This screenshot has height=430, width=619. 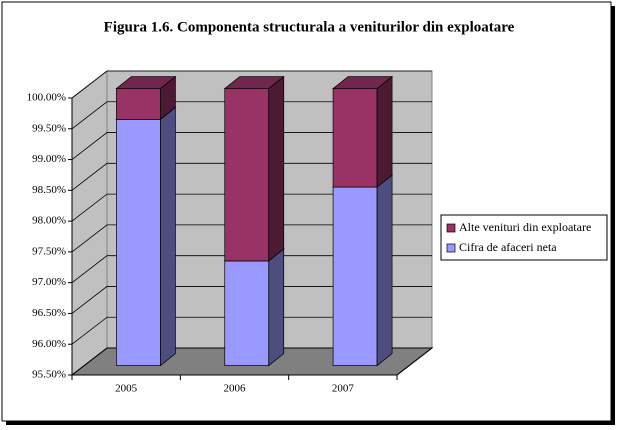 I want to click on side-wall, so click(x=89, y=223).